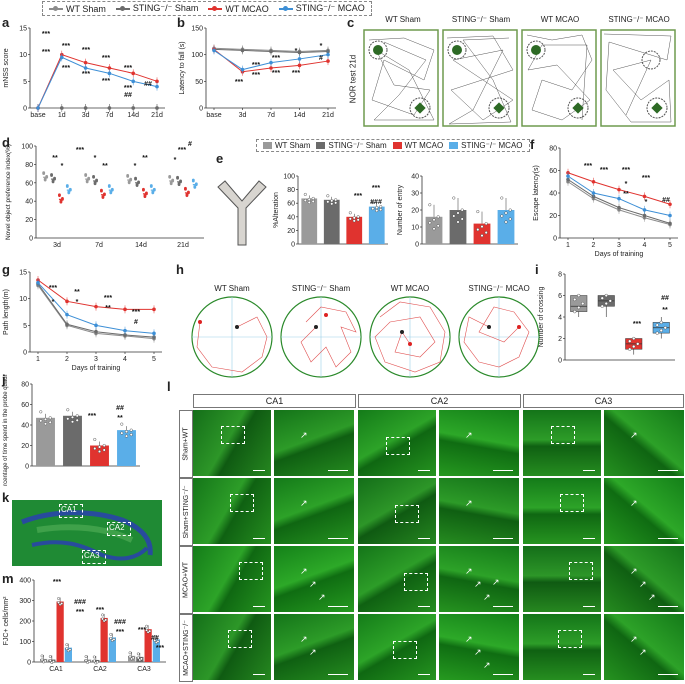 Image resolution: width=685 pixels, height=684 pixels. I want to click on micrograph: ↗ ↗ ↗ ↗, so click(479, 579).